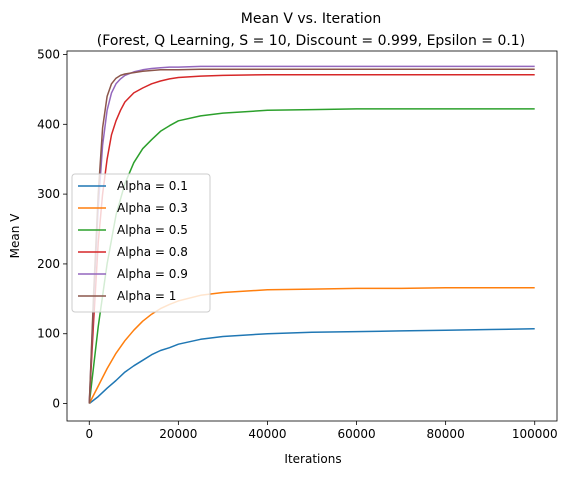 This screenshot has height=480, width=578. I want to click on x-tick-label: 20000, so click(178, 434).